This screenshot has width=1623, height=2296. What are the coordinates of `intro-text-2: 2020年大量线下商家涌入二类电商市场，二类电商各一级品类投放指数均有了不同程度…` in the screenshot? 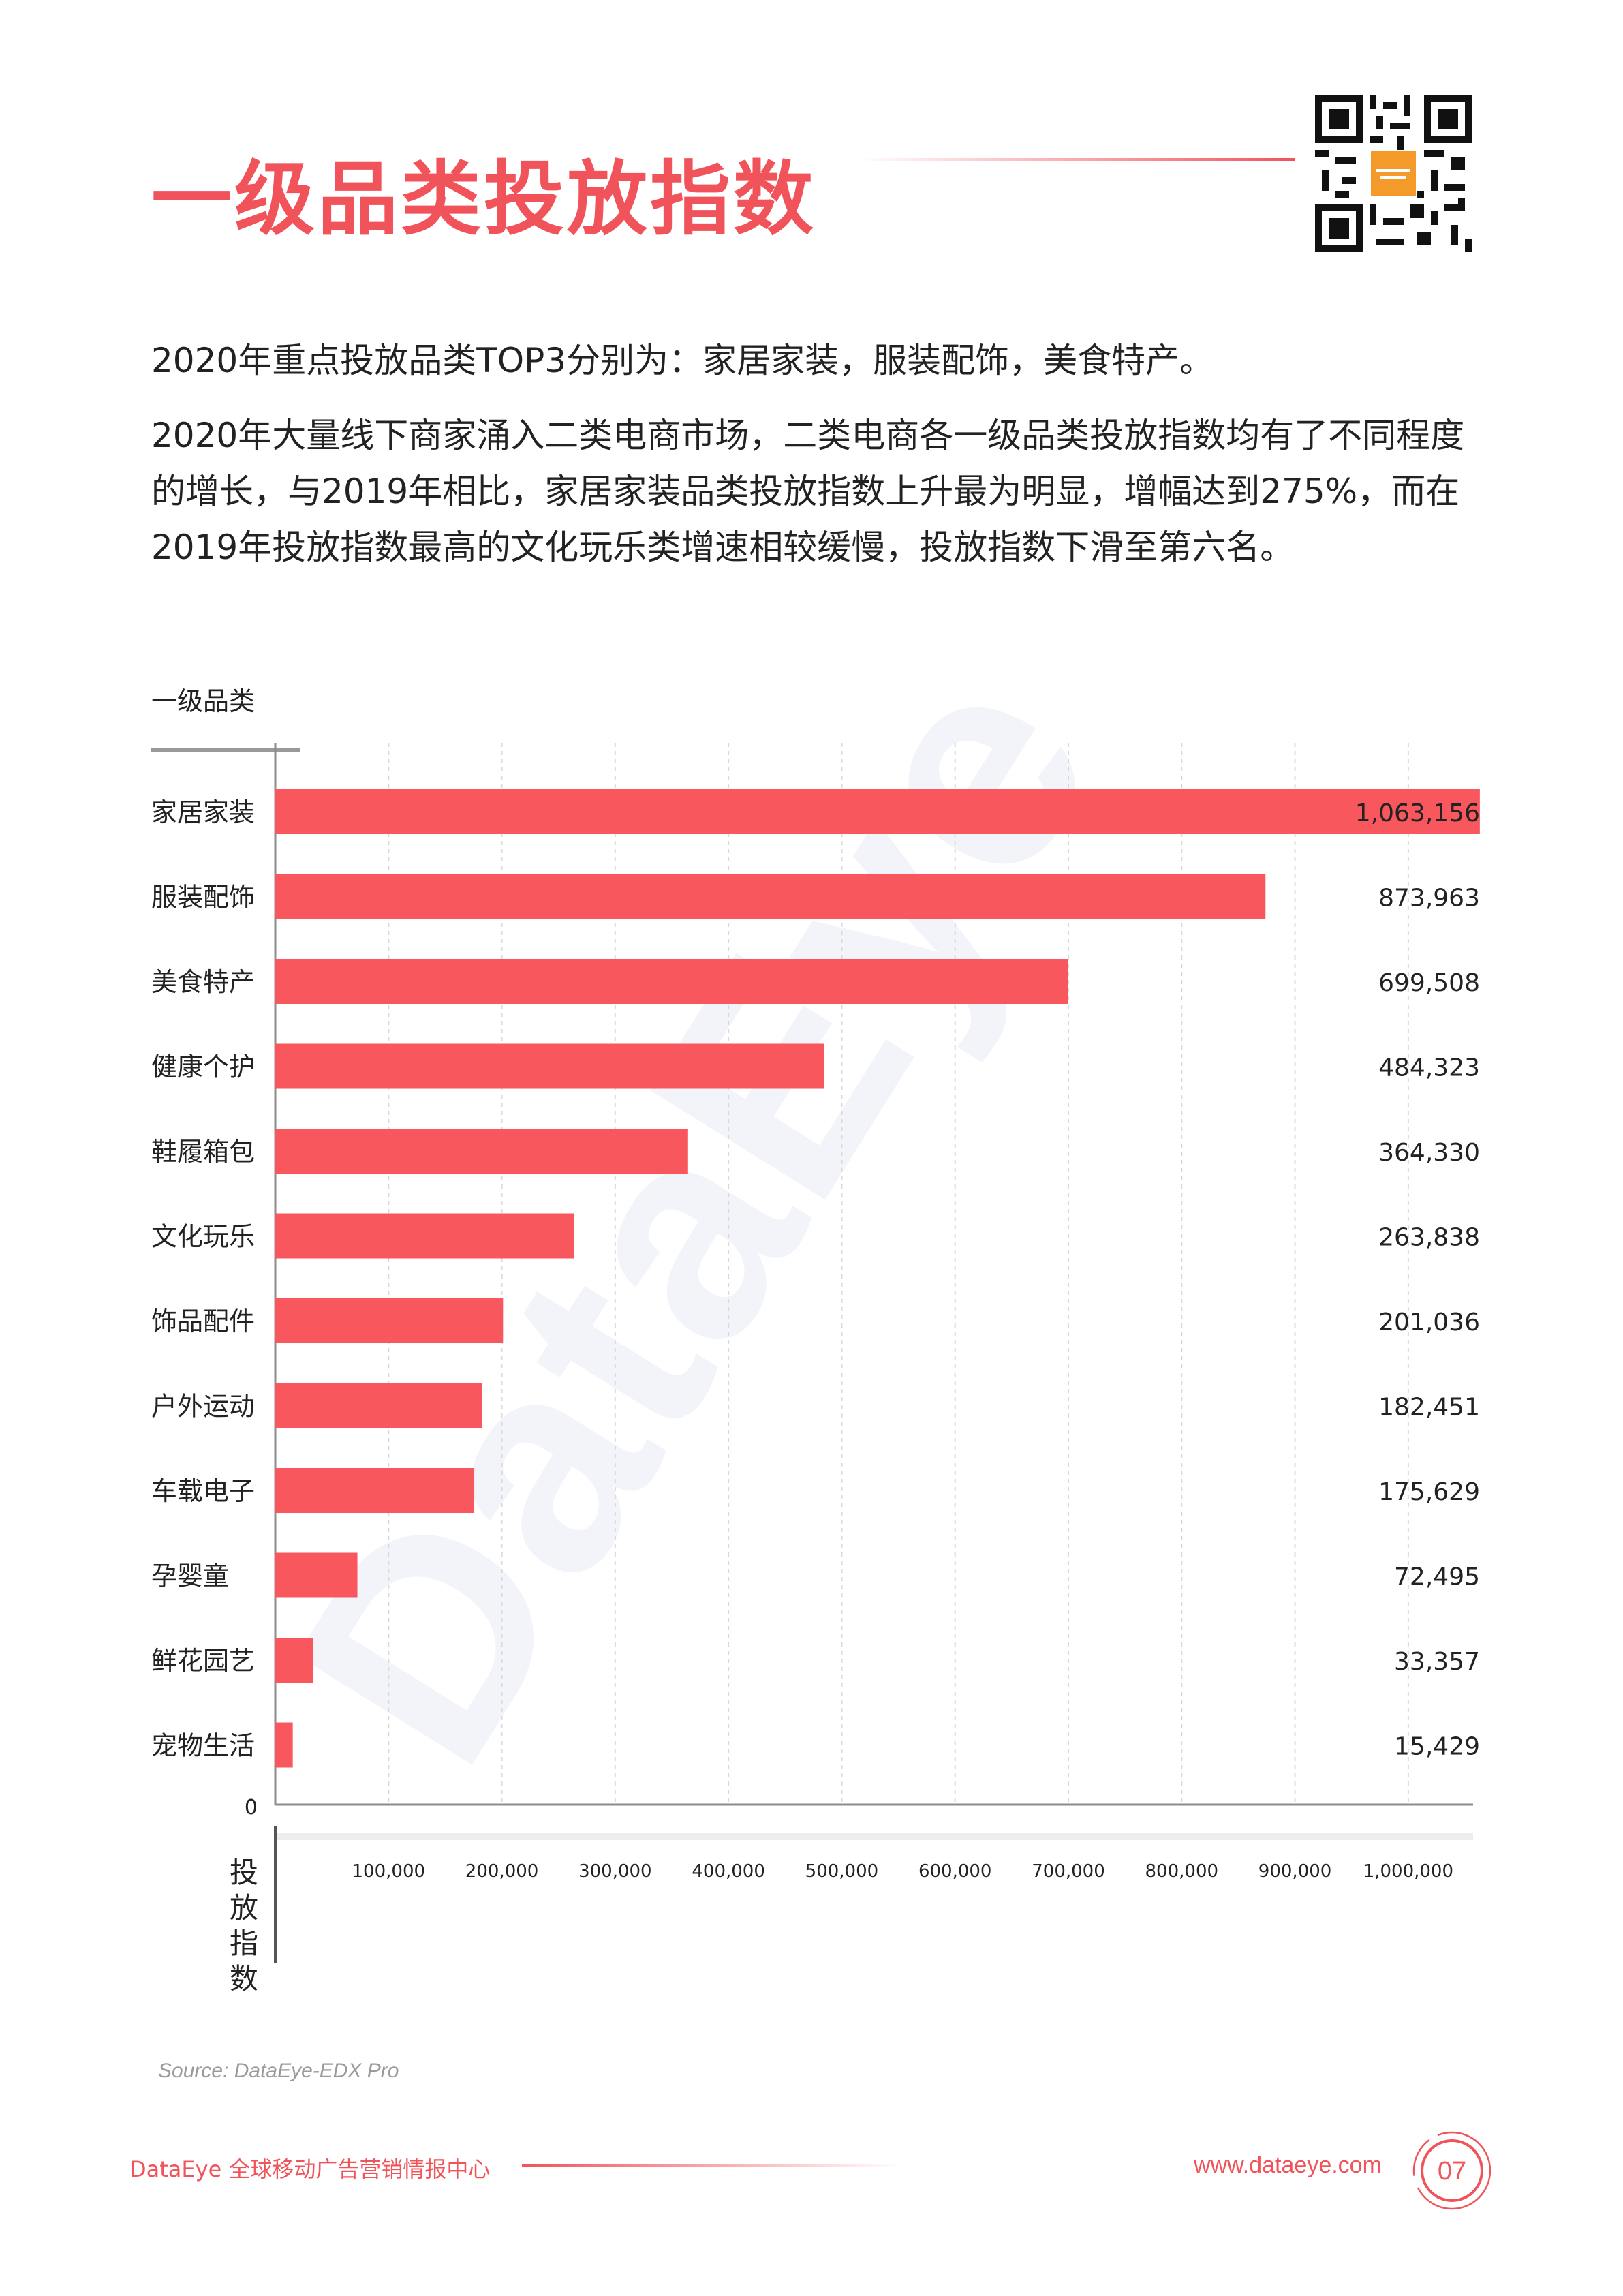 It's located at (808, 492).